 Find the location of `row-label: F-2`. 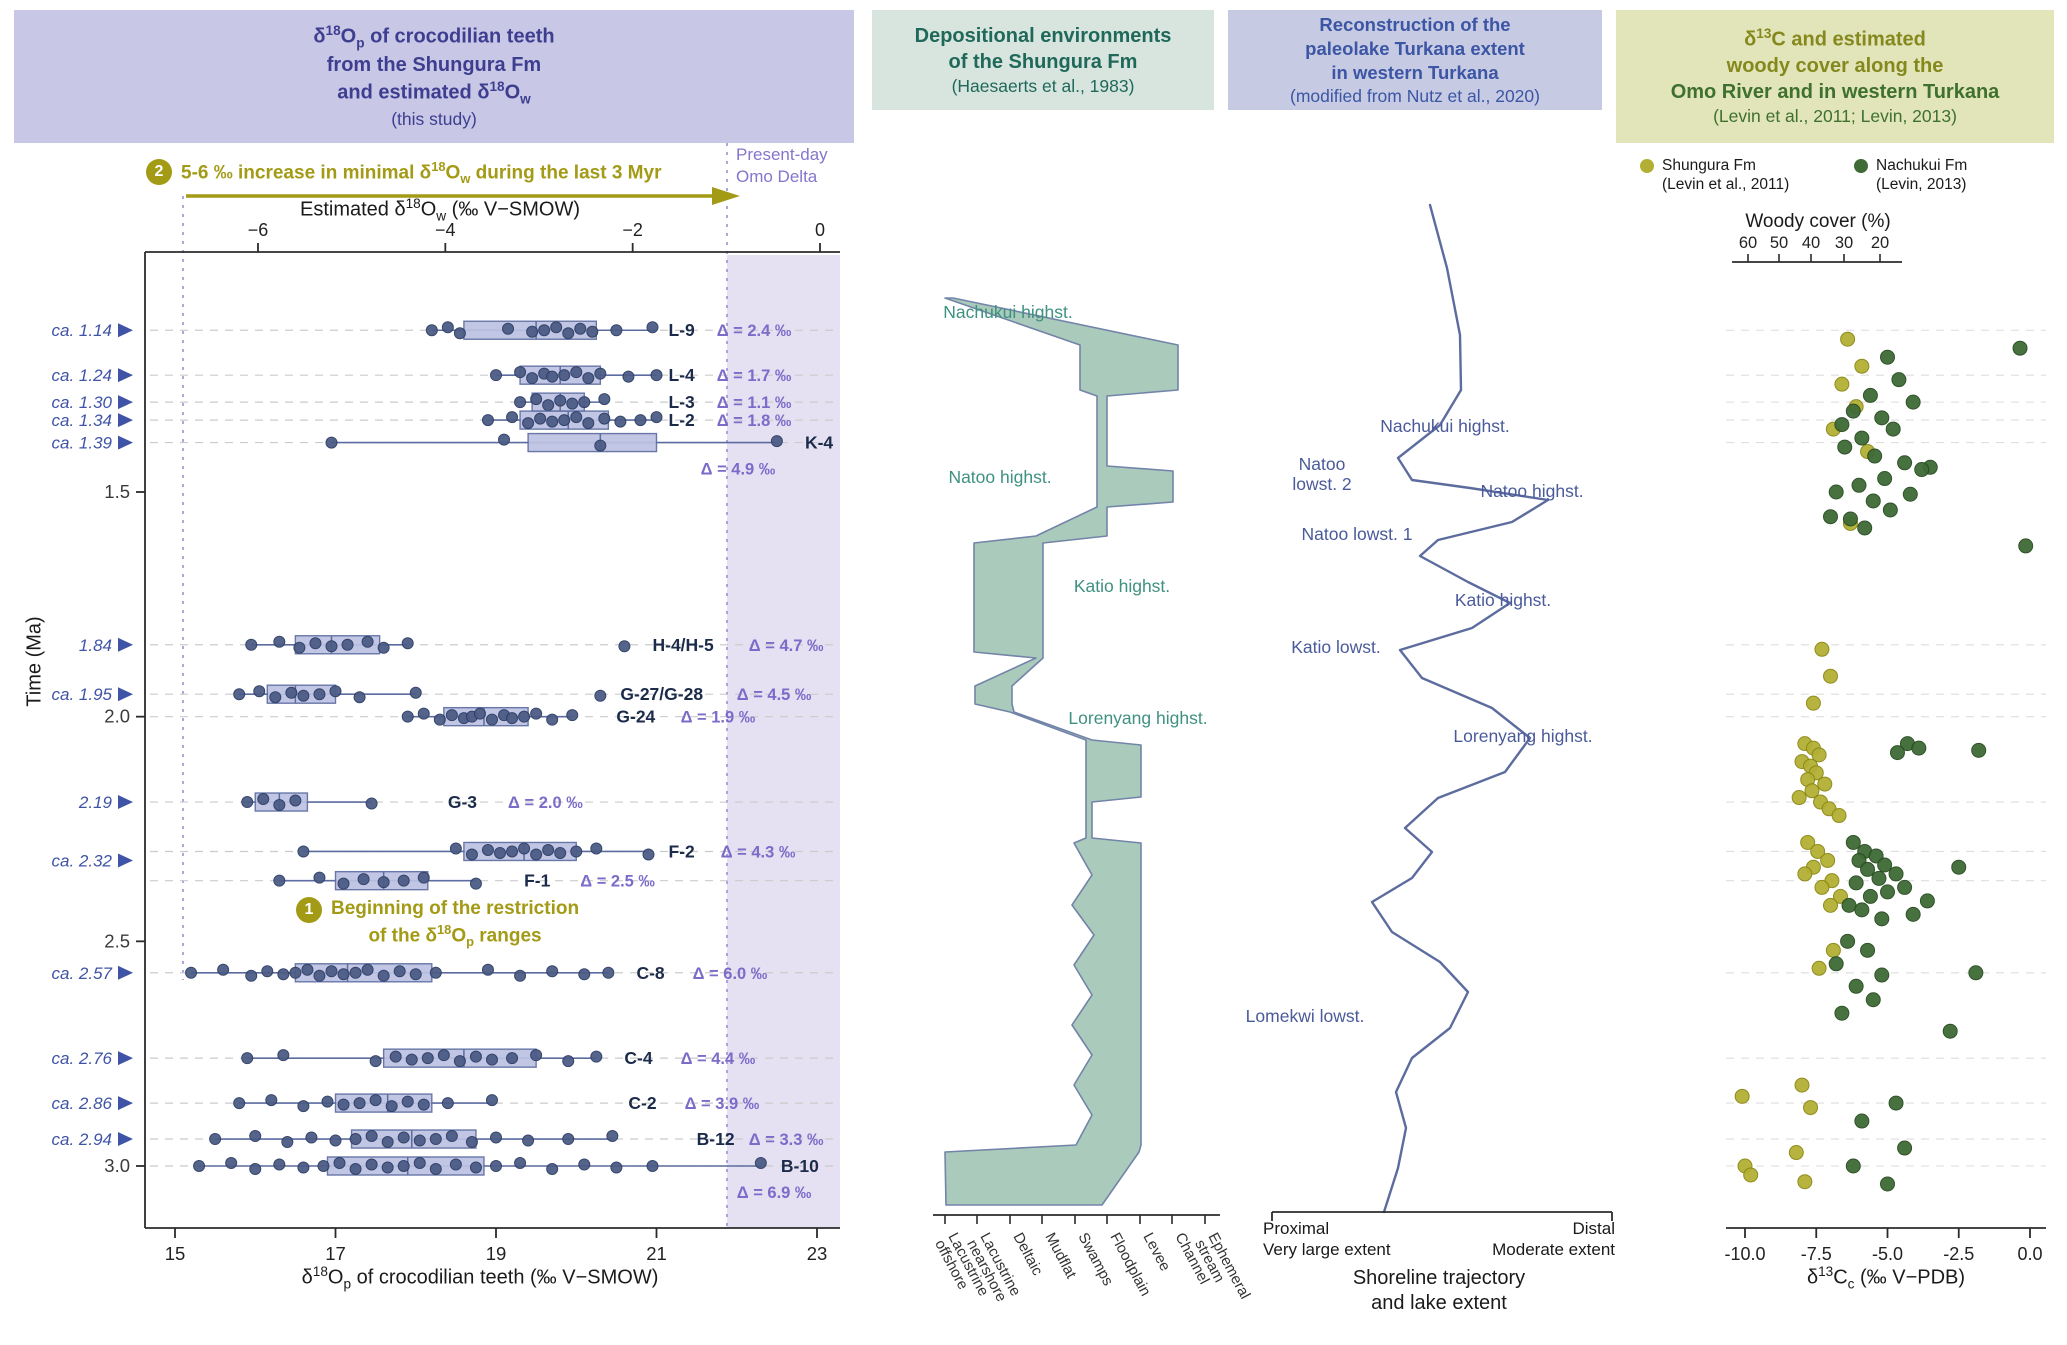

row-label: F-2 is located at coordinates (682, 851).